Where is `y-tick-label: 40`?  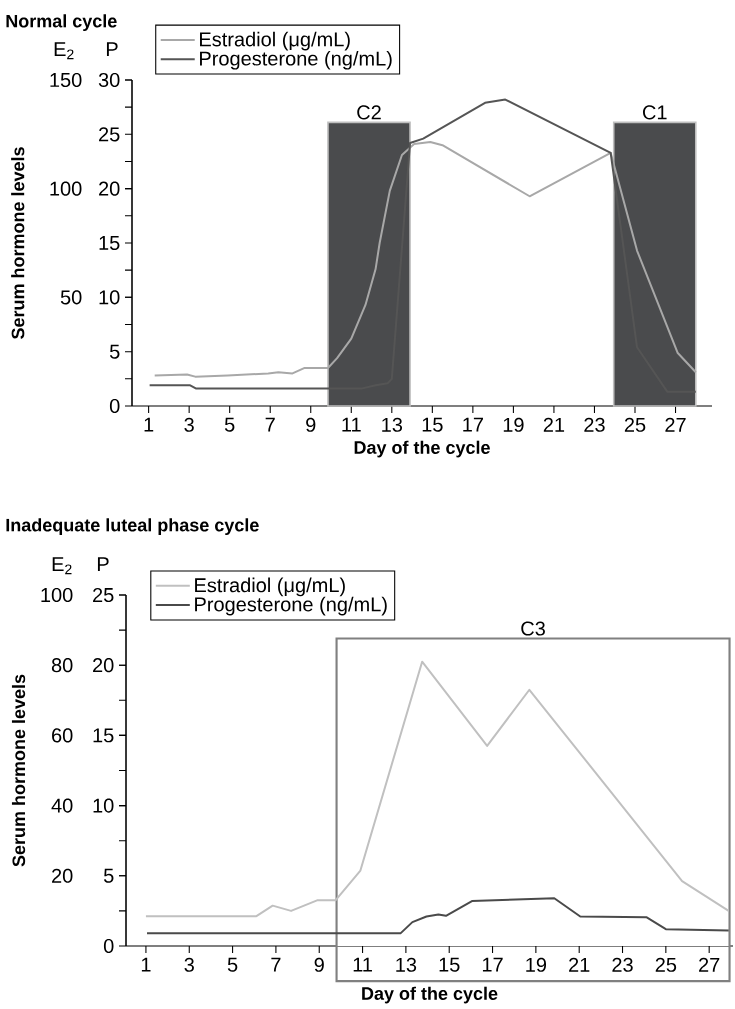
y-tick-label: 40 is located at coordinates (62, 805).